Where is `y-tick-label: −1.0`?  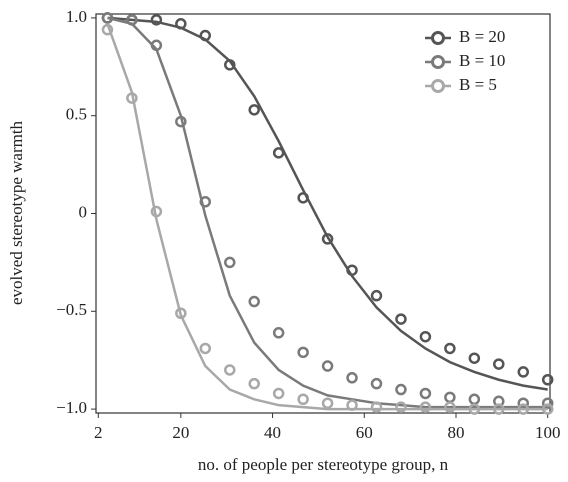 y-tick-label: −1.0 is located at coordinates (71, 407).